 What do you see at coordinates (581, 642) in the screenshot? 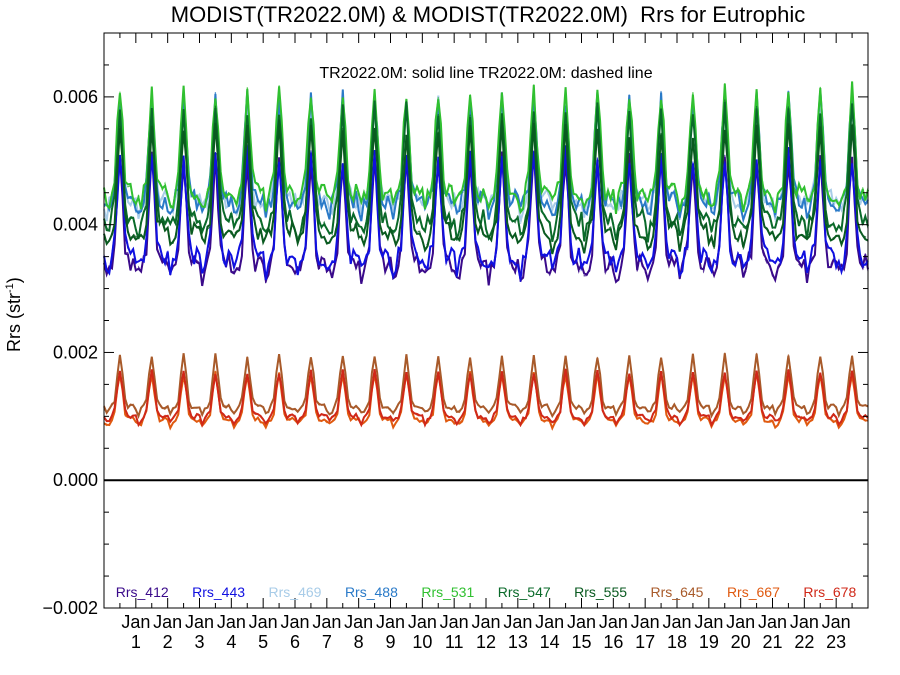
I see `x-tick-label-year: 15` at bounding box center [581, 642].